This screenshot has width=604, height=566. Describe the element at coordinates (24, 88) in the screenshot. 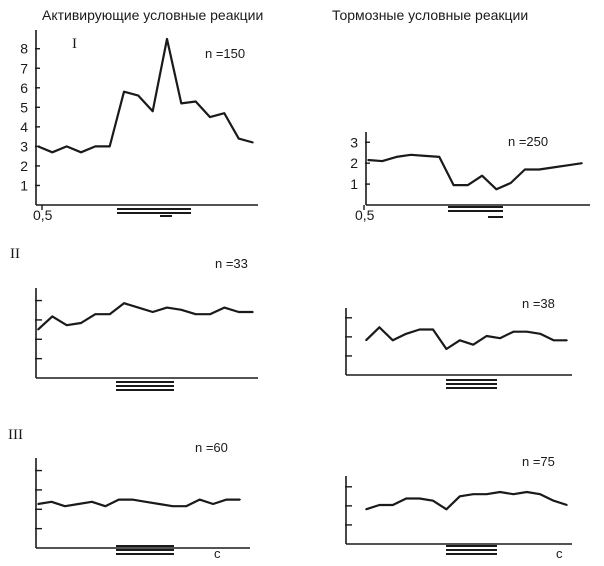

I see `y-tick-label: 6` at that location.